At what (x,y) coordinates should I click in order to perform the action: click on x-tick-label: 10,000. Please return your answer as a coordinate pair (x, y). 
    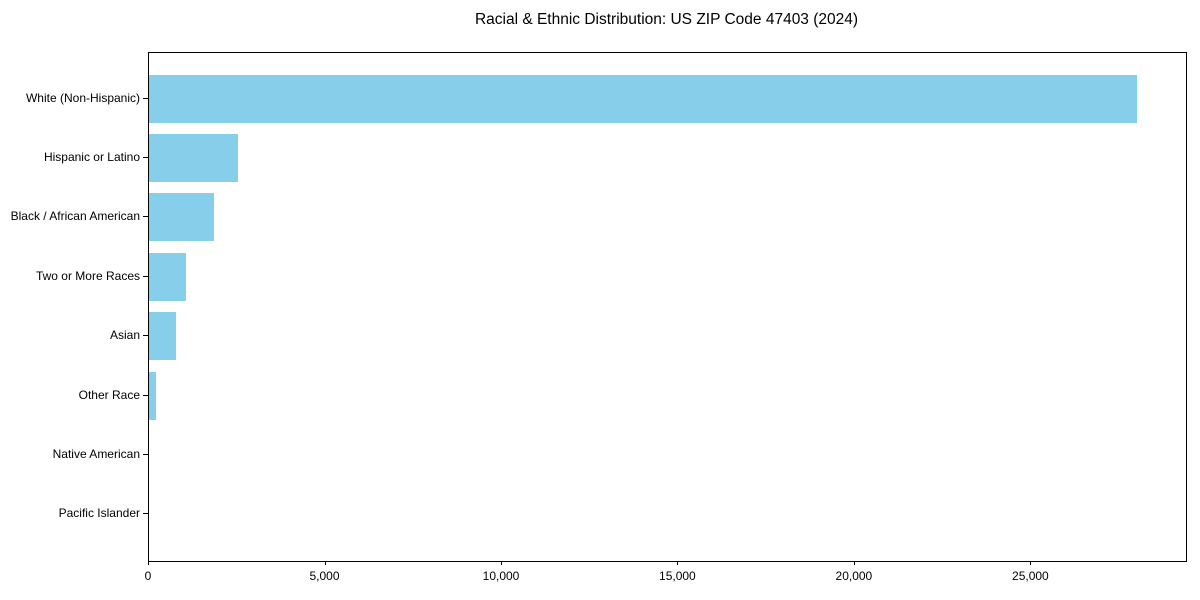
    Looking at the image, I should click on (501, 576).